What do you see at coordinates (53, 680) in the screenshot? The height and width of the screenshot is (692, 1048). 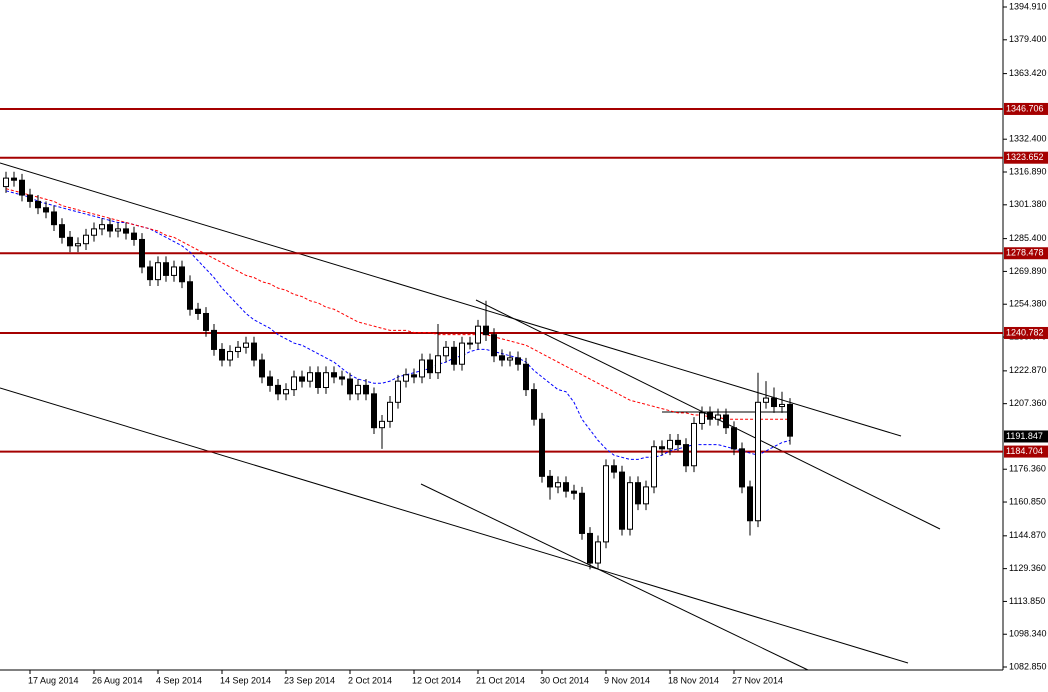 I see `x-tick-label: 17 Aug 2014` at bounding box center [53, 680].